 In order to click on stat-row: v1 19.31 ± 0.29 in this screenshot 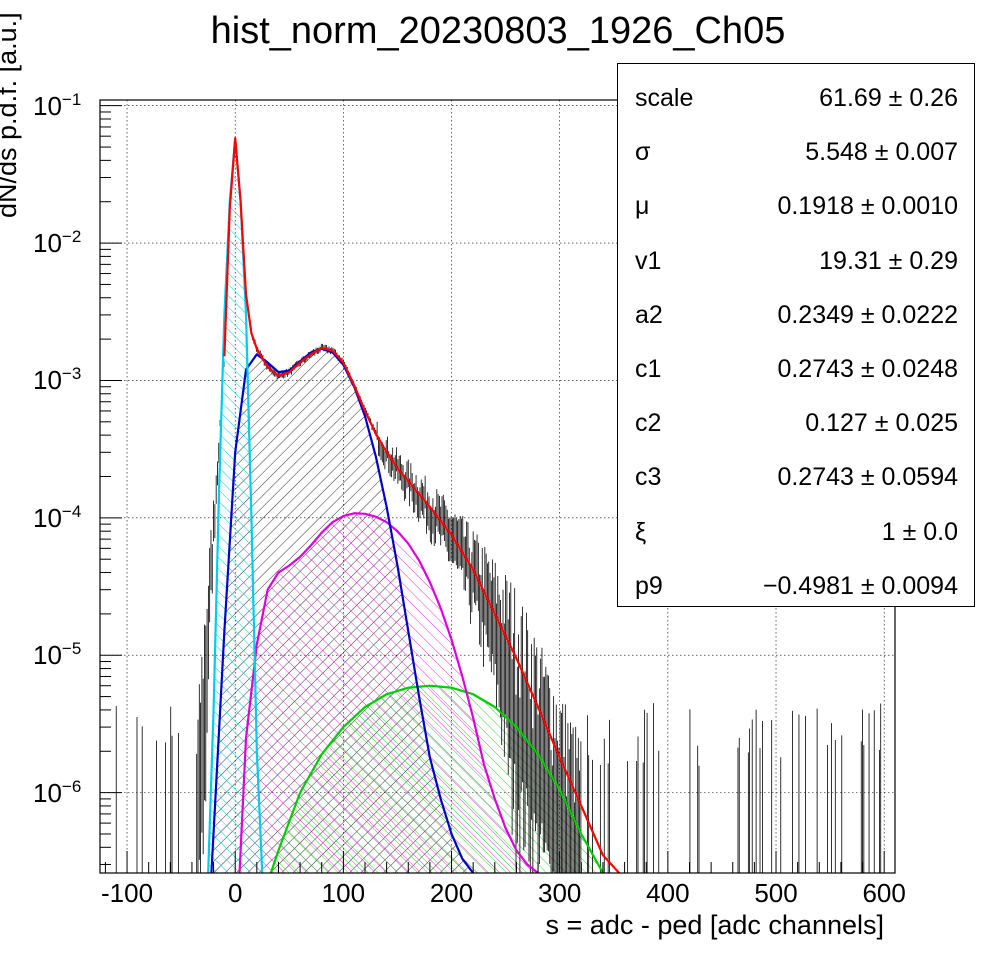, I will do `click(796, 260)`.